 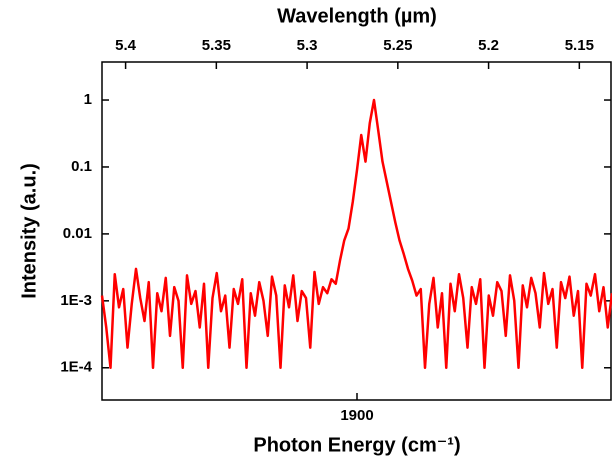 What do you see at coordinates (76, 367) in the screenshot?
I see `y-tick-label: 1E-4` at bounding box center [76, 367].